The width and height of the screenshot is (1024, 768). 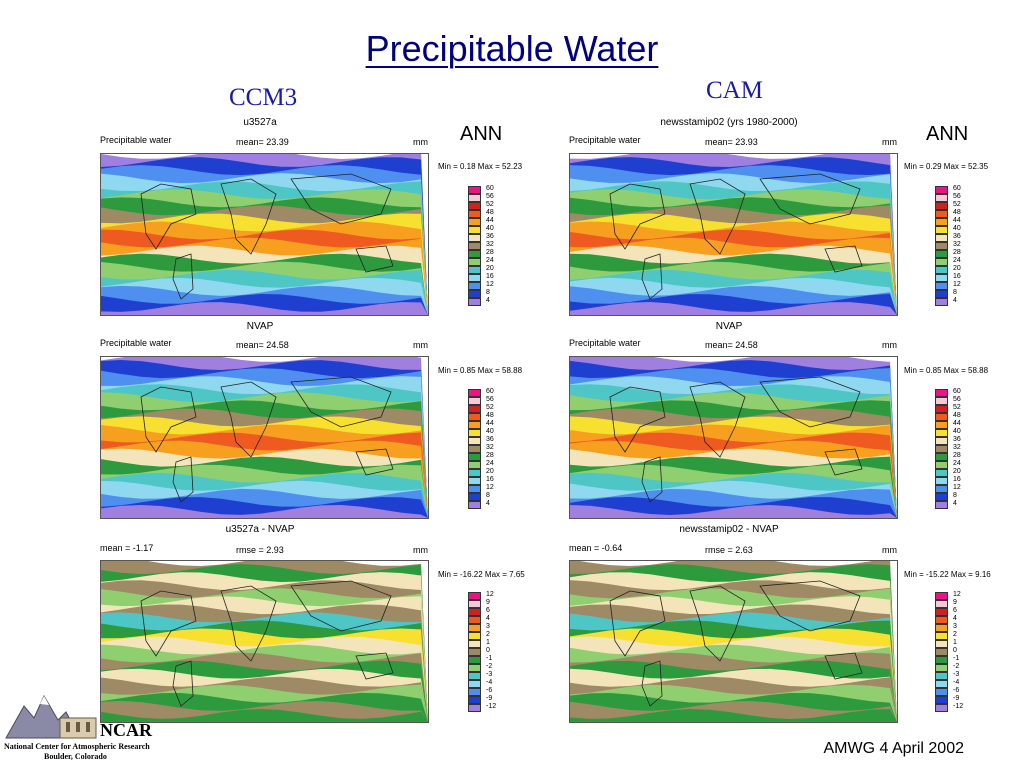 I want to click on panel-season: ANN, so click(x=947, y=134).